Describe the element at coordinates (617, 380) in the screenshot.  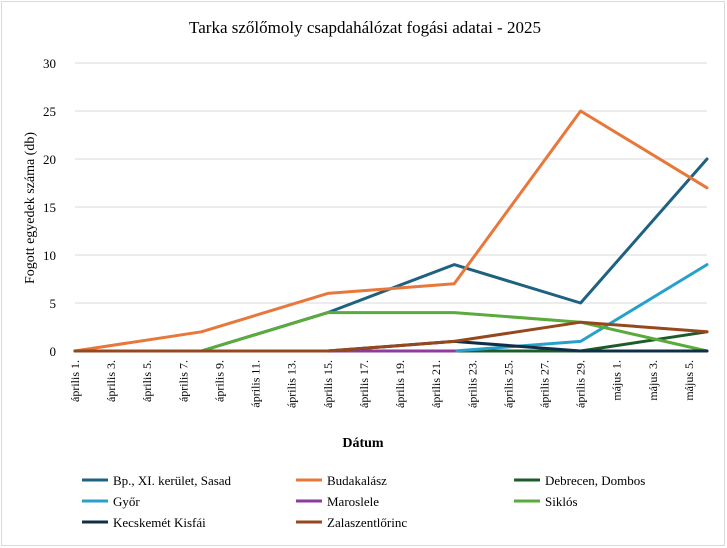
I see `x-tick-label: május 1.` at that location.